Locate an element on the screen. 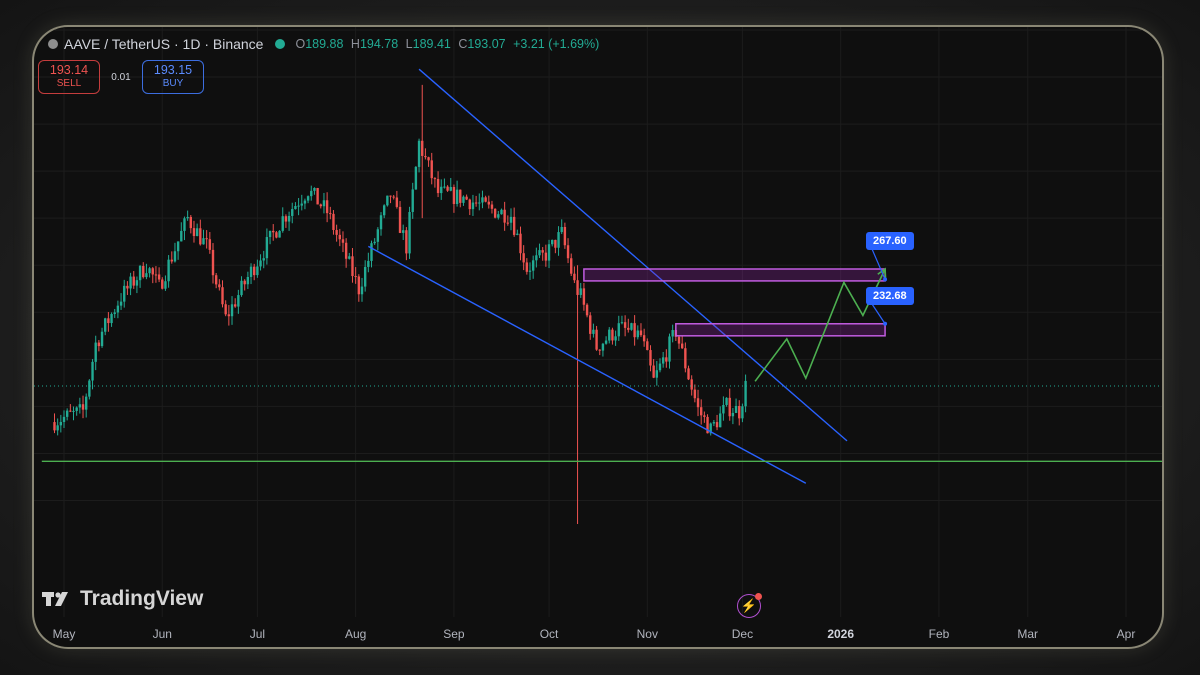  low-value: 189.41 is located at coordinates (431, 44).